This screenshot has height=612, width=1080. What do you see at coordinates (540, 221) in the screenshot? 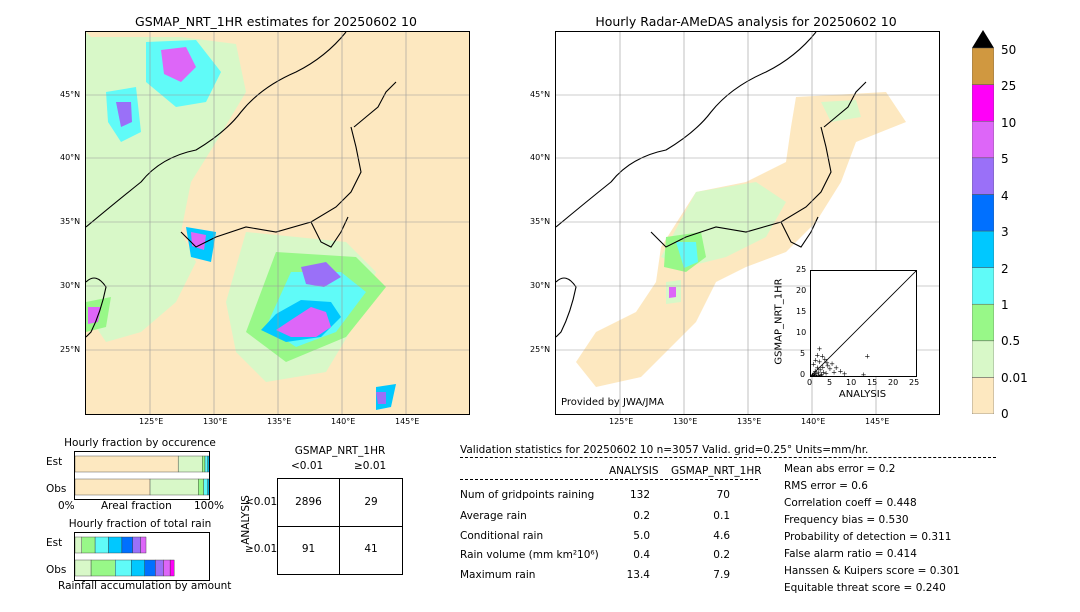
I see `right-lat-label-35: 35°N` at bounding box center [540, 221].